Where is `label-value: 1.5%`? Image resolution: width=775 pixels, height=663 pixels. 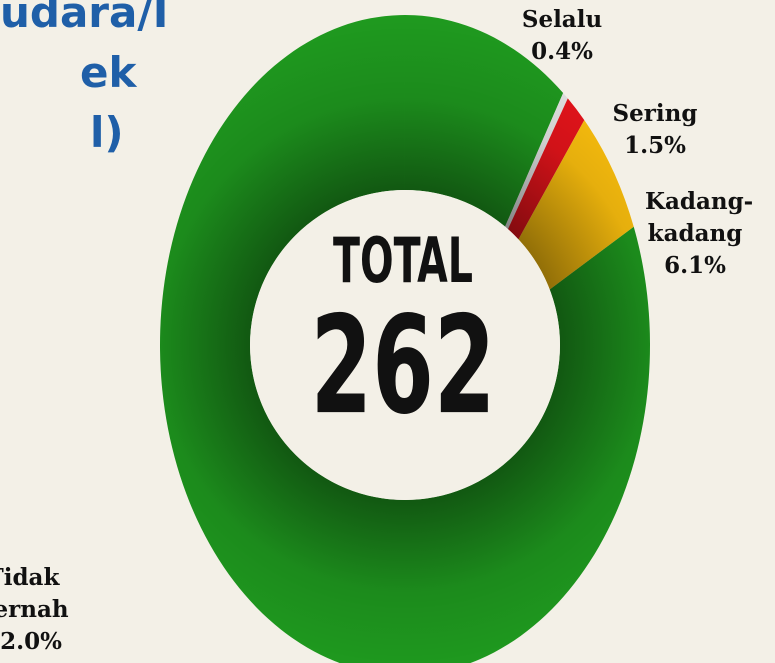 label-value: 1.5% is located at coordinates (655, 145).